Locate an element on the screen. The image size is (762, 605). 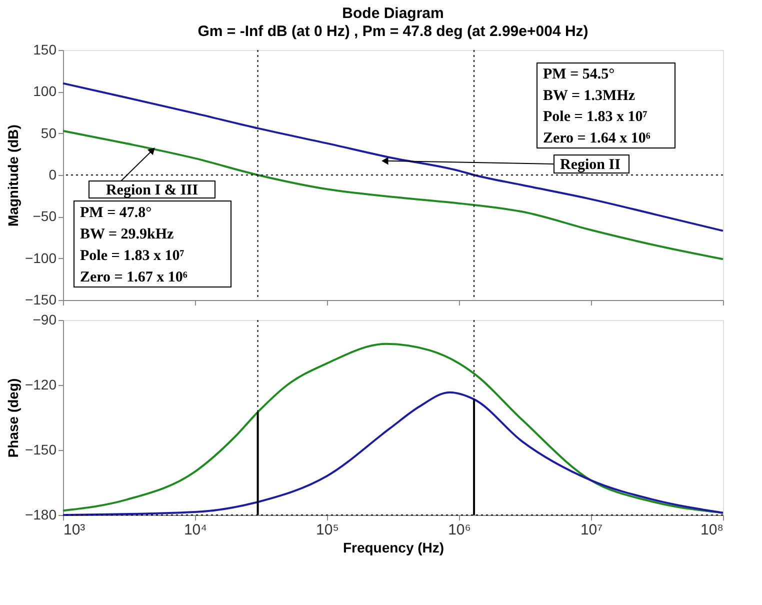
x-tick-label: 10⁵ is located at coordinates (327, 530).